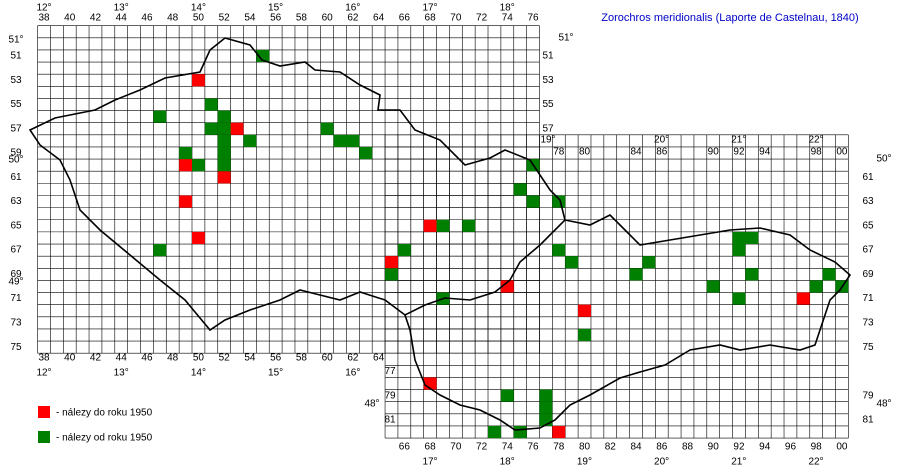  I want to click on row-label: 63, so click(868, 201).